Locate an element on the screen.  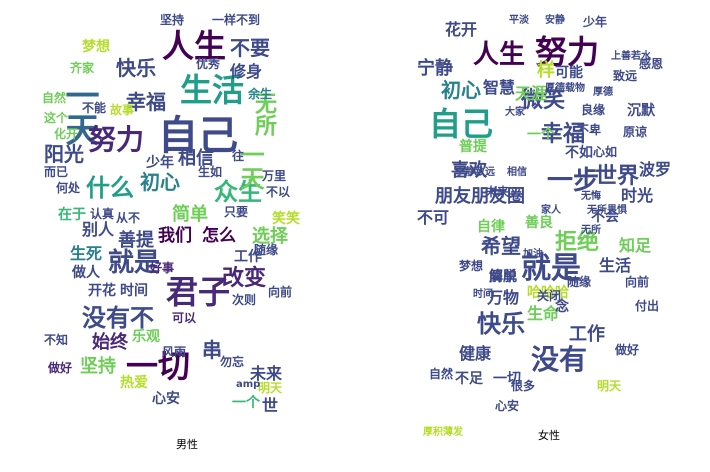
cloud-word: 很多 is located at coordinates (523, 386).